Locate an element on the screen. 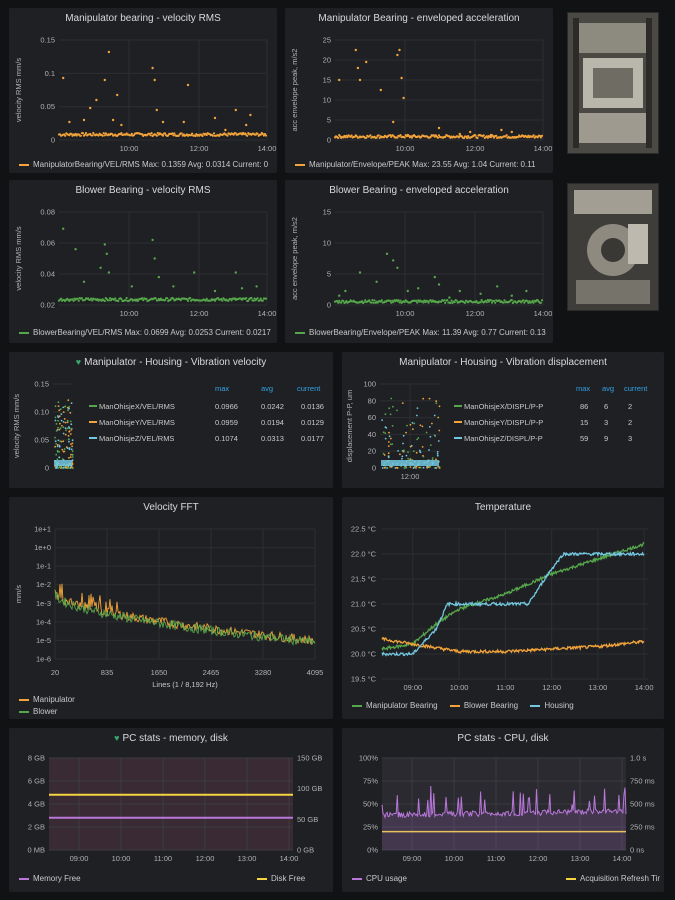 This screenshot has height=900, width=675. series-name: ManOhisjeZ/DISPL/P-P is located at coordinates (503, 438).